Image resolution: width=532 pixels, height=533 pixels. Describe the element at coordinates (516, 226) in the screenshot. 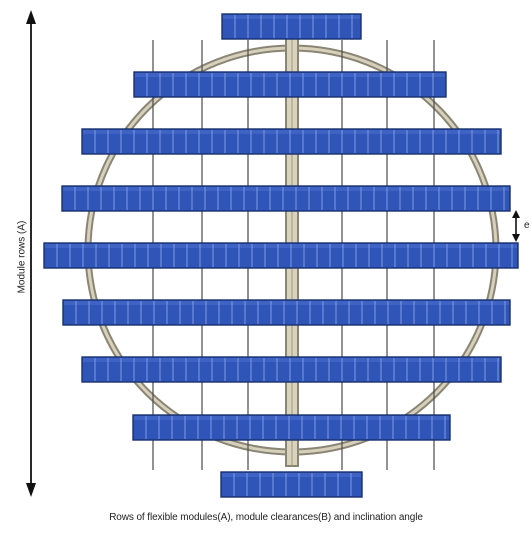

I see `clearance-indicator` at that location.